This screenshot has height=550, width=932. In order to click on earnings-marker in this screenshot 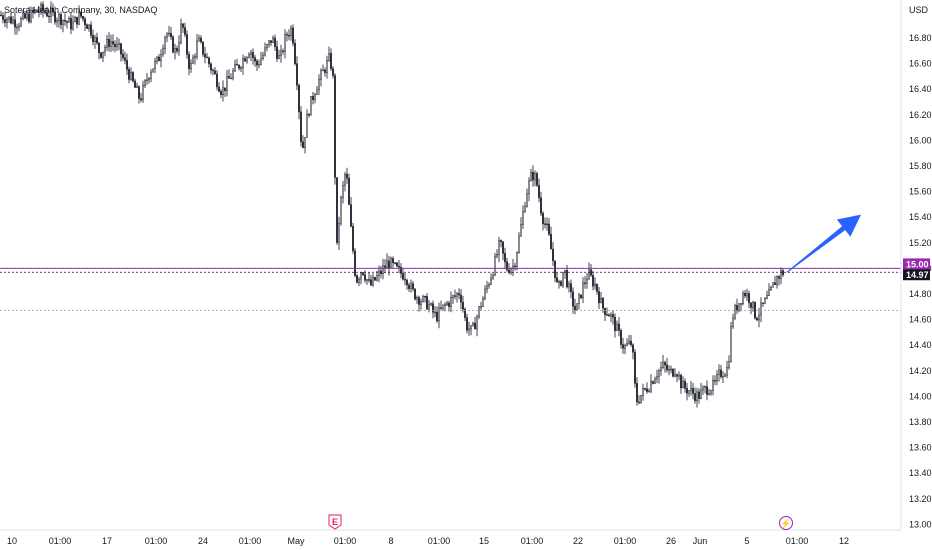, I will do `click(335, 522)`.